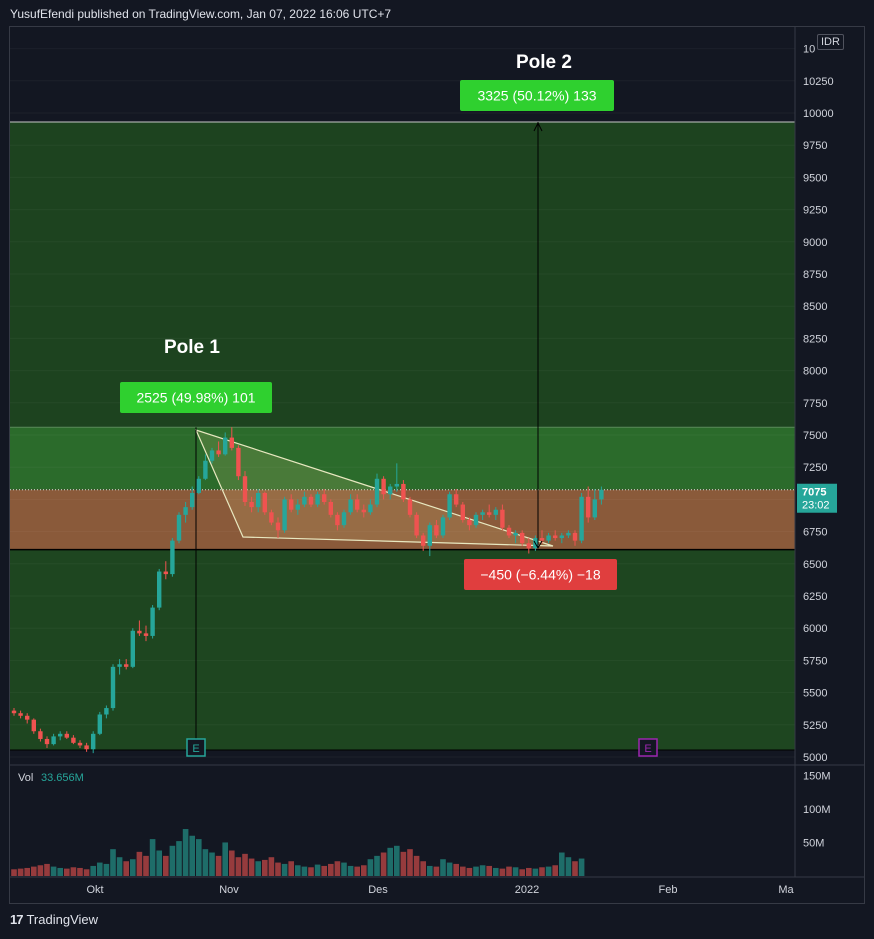 The width and height of the screenshot is (874, 939). I want to click on price-tick-label: 5750, so click(815, 661).